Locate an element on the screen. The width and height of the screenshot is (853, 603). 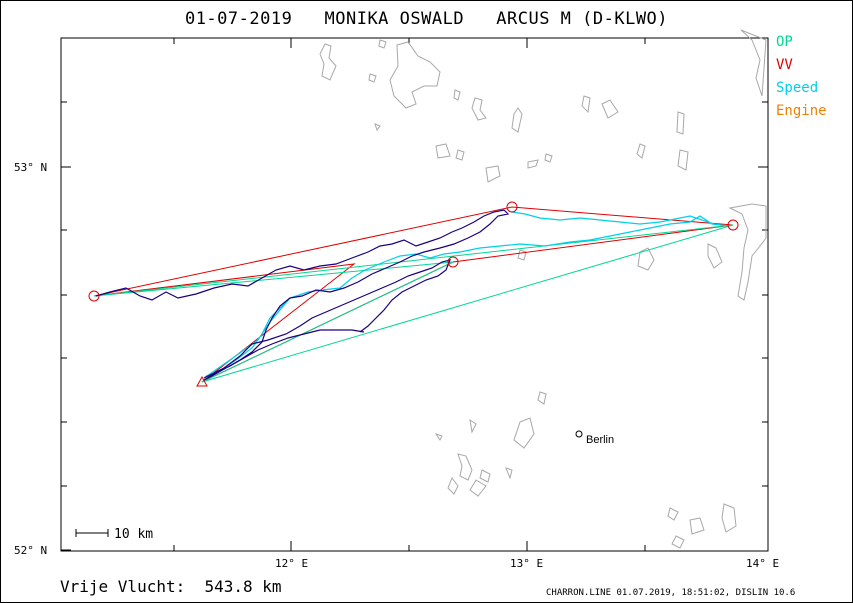
legend-vv: VV is located at coordinates (784, 65).